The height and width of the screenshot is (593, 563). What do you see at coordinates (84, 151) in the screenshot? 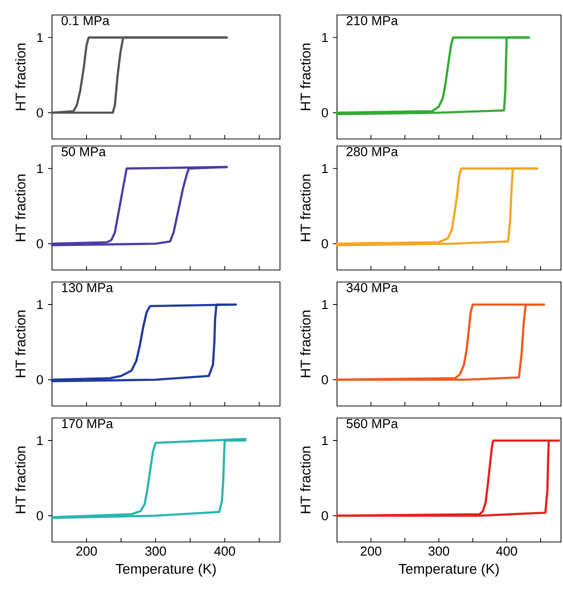
I see `chart-title: 50 MPa` at bounding box center [84, 151].